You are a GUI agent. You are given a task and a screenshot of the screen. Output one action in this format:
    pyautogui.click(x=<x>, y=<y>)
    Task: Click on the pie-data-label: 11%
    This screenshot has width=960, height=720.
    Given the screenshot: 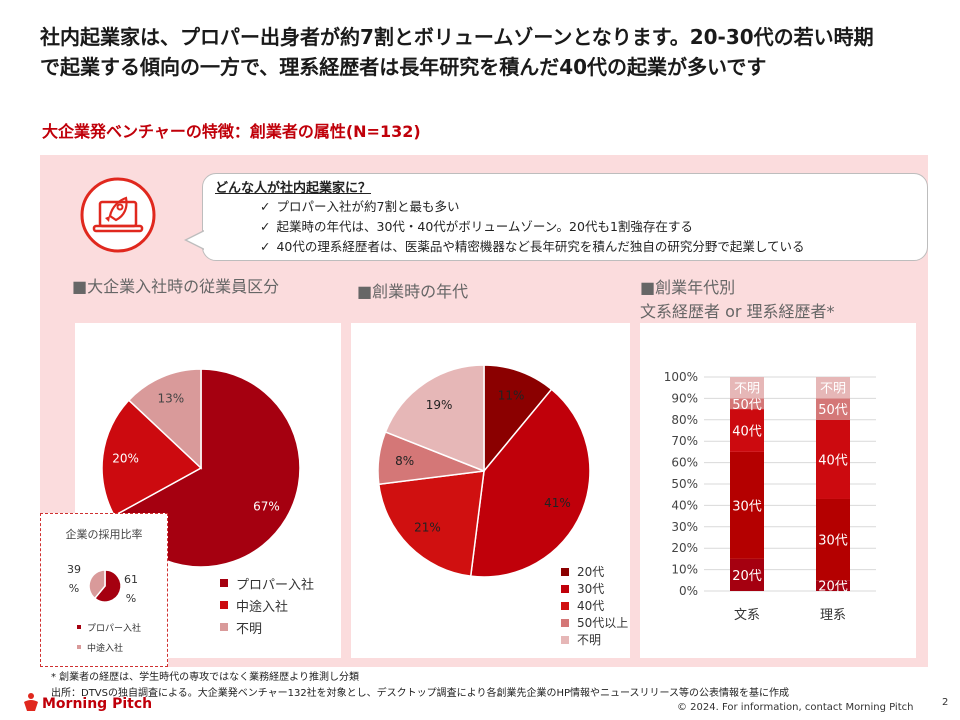 What is the action you would take?
    pyautogui.click(x=511, y=396)
    